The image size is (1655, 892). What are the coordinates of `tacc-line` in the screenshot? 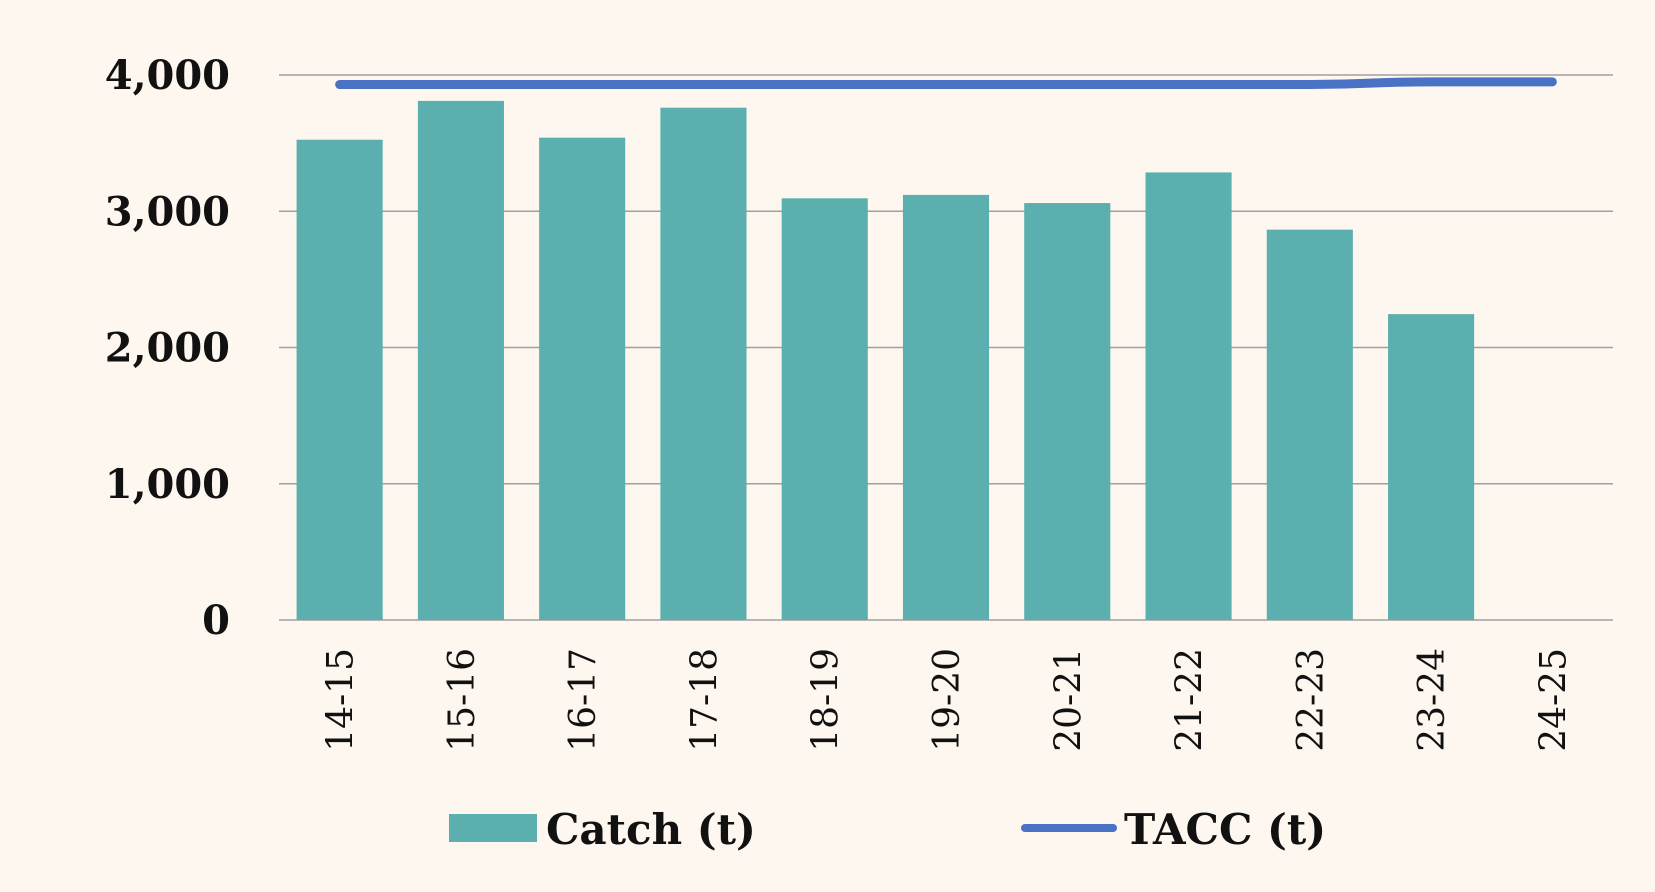 It's located at (946, 83).